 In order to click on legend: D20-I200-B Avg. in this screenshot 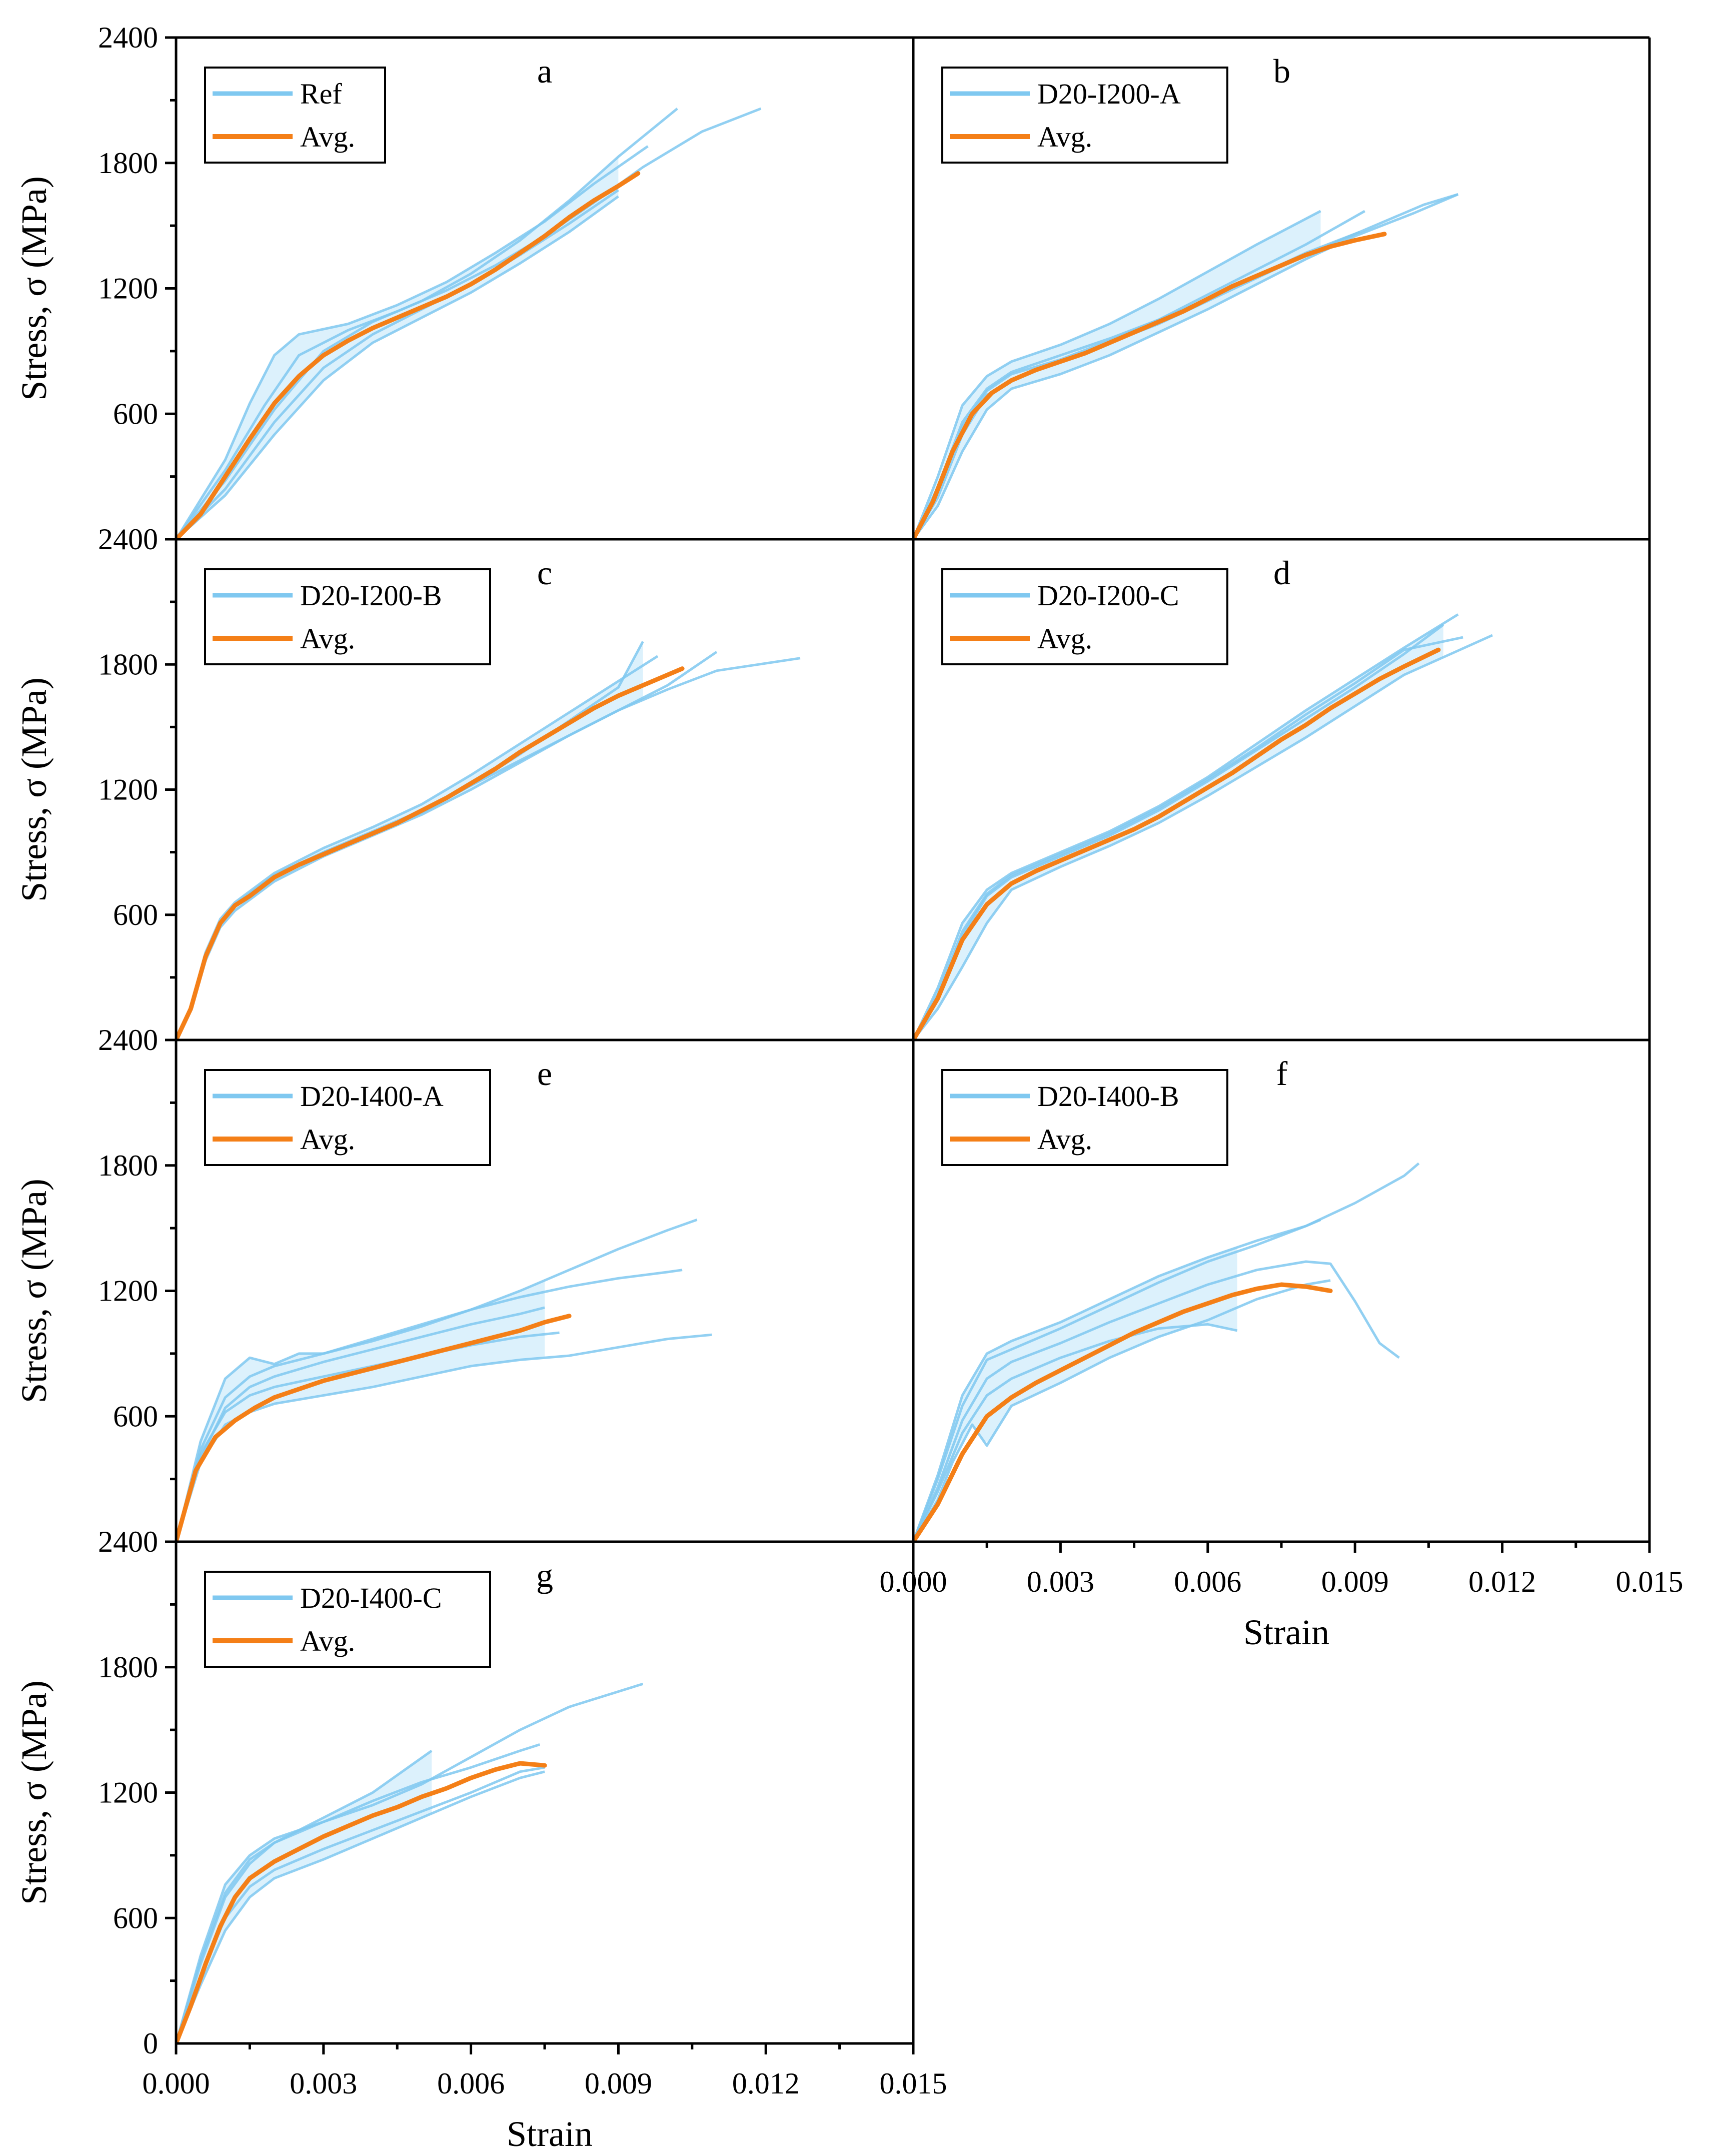, I will do `click(347, 616)`.